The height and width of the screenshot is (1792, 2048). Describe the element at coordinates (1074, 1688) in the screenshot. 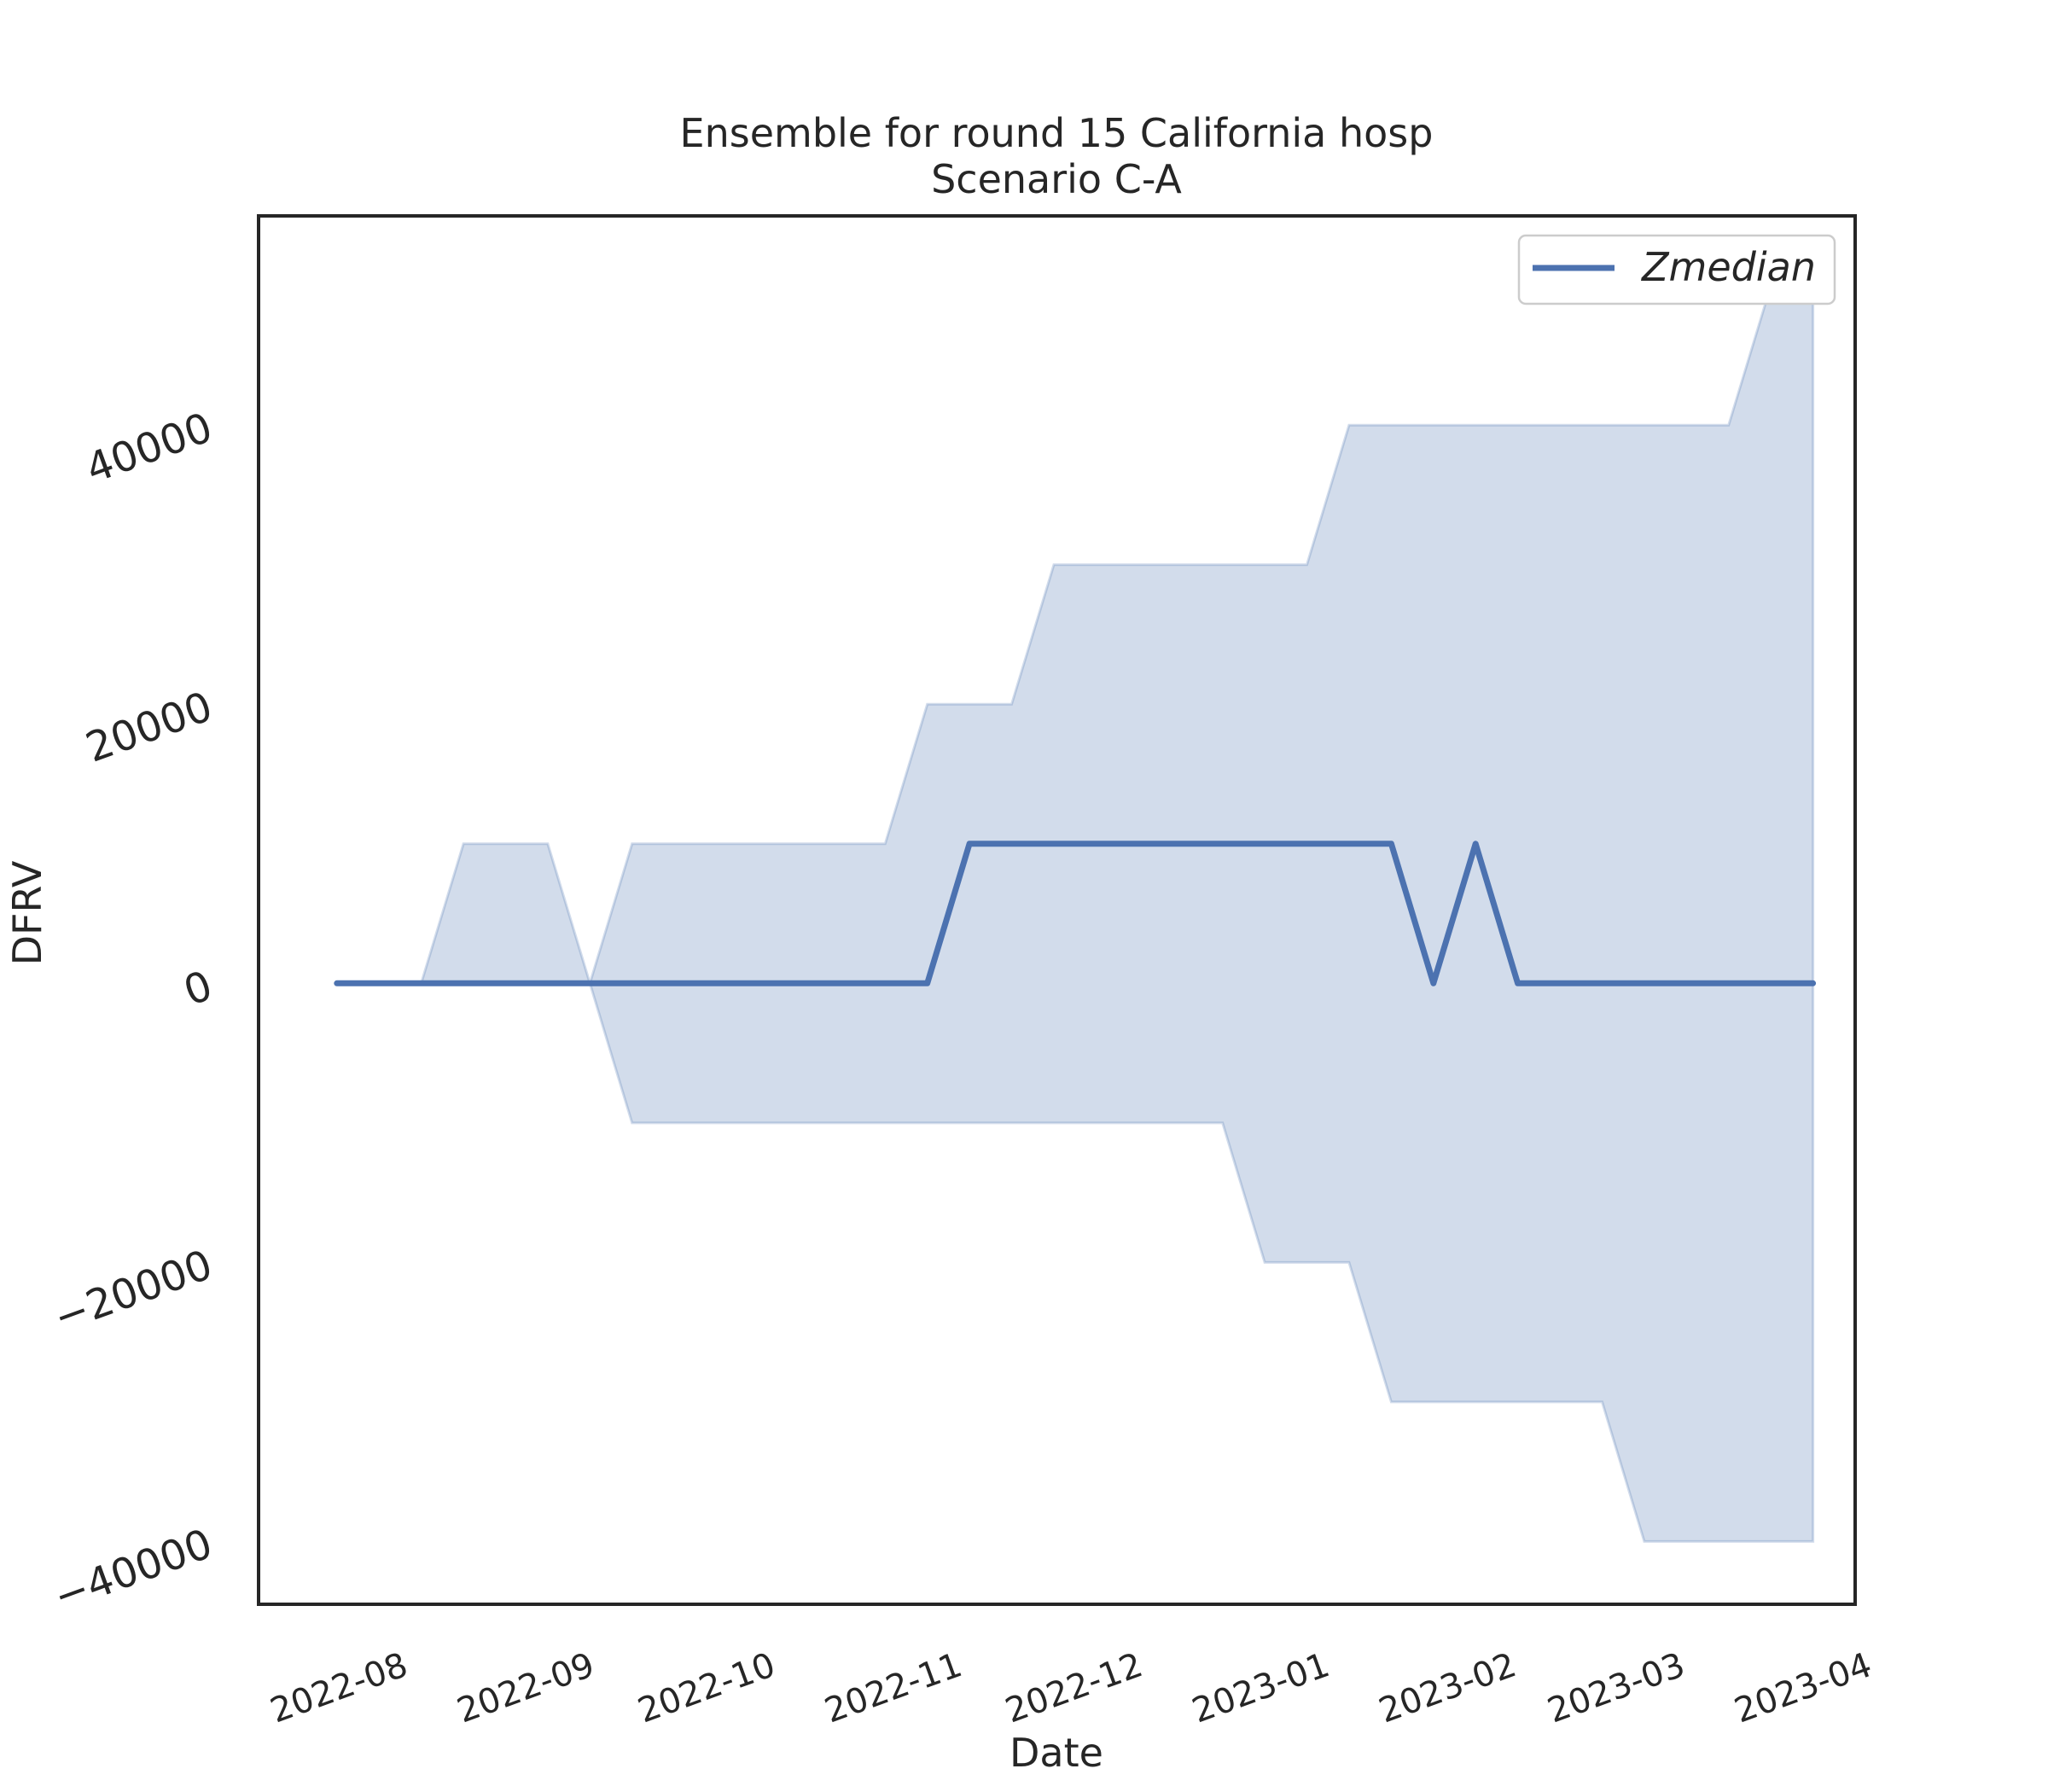

I see `x-tick-label: 2022-12` at that location.